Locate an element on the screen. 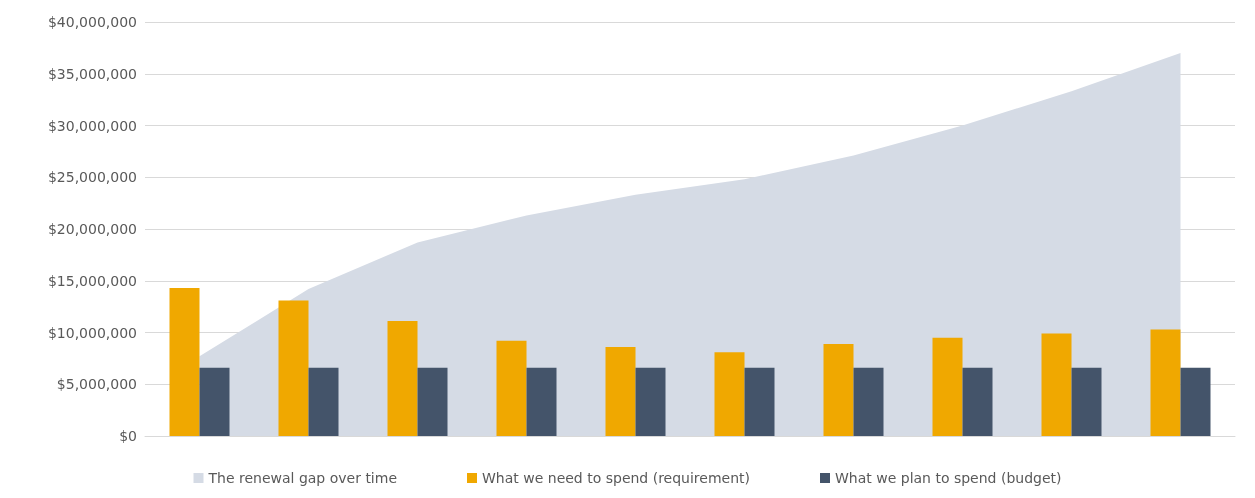 The height and width of the screenshot is (498, 1255). y-tick-label: $10,000,000 is located at coordinates (92, 332).